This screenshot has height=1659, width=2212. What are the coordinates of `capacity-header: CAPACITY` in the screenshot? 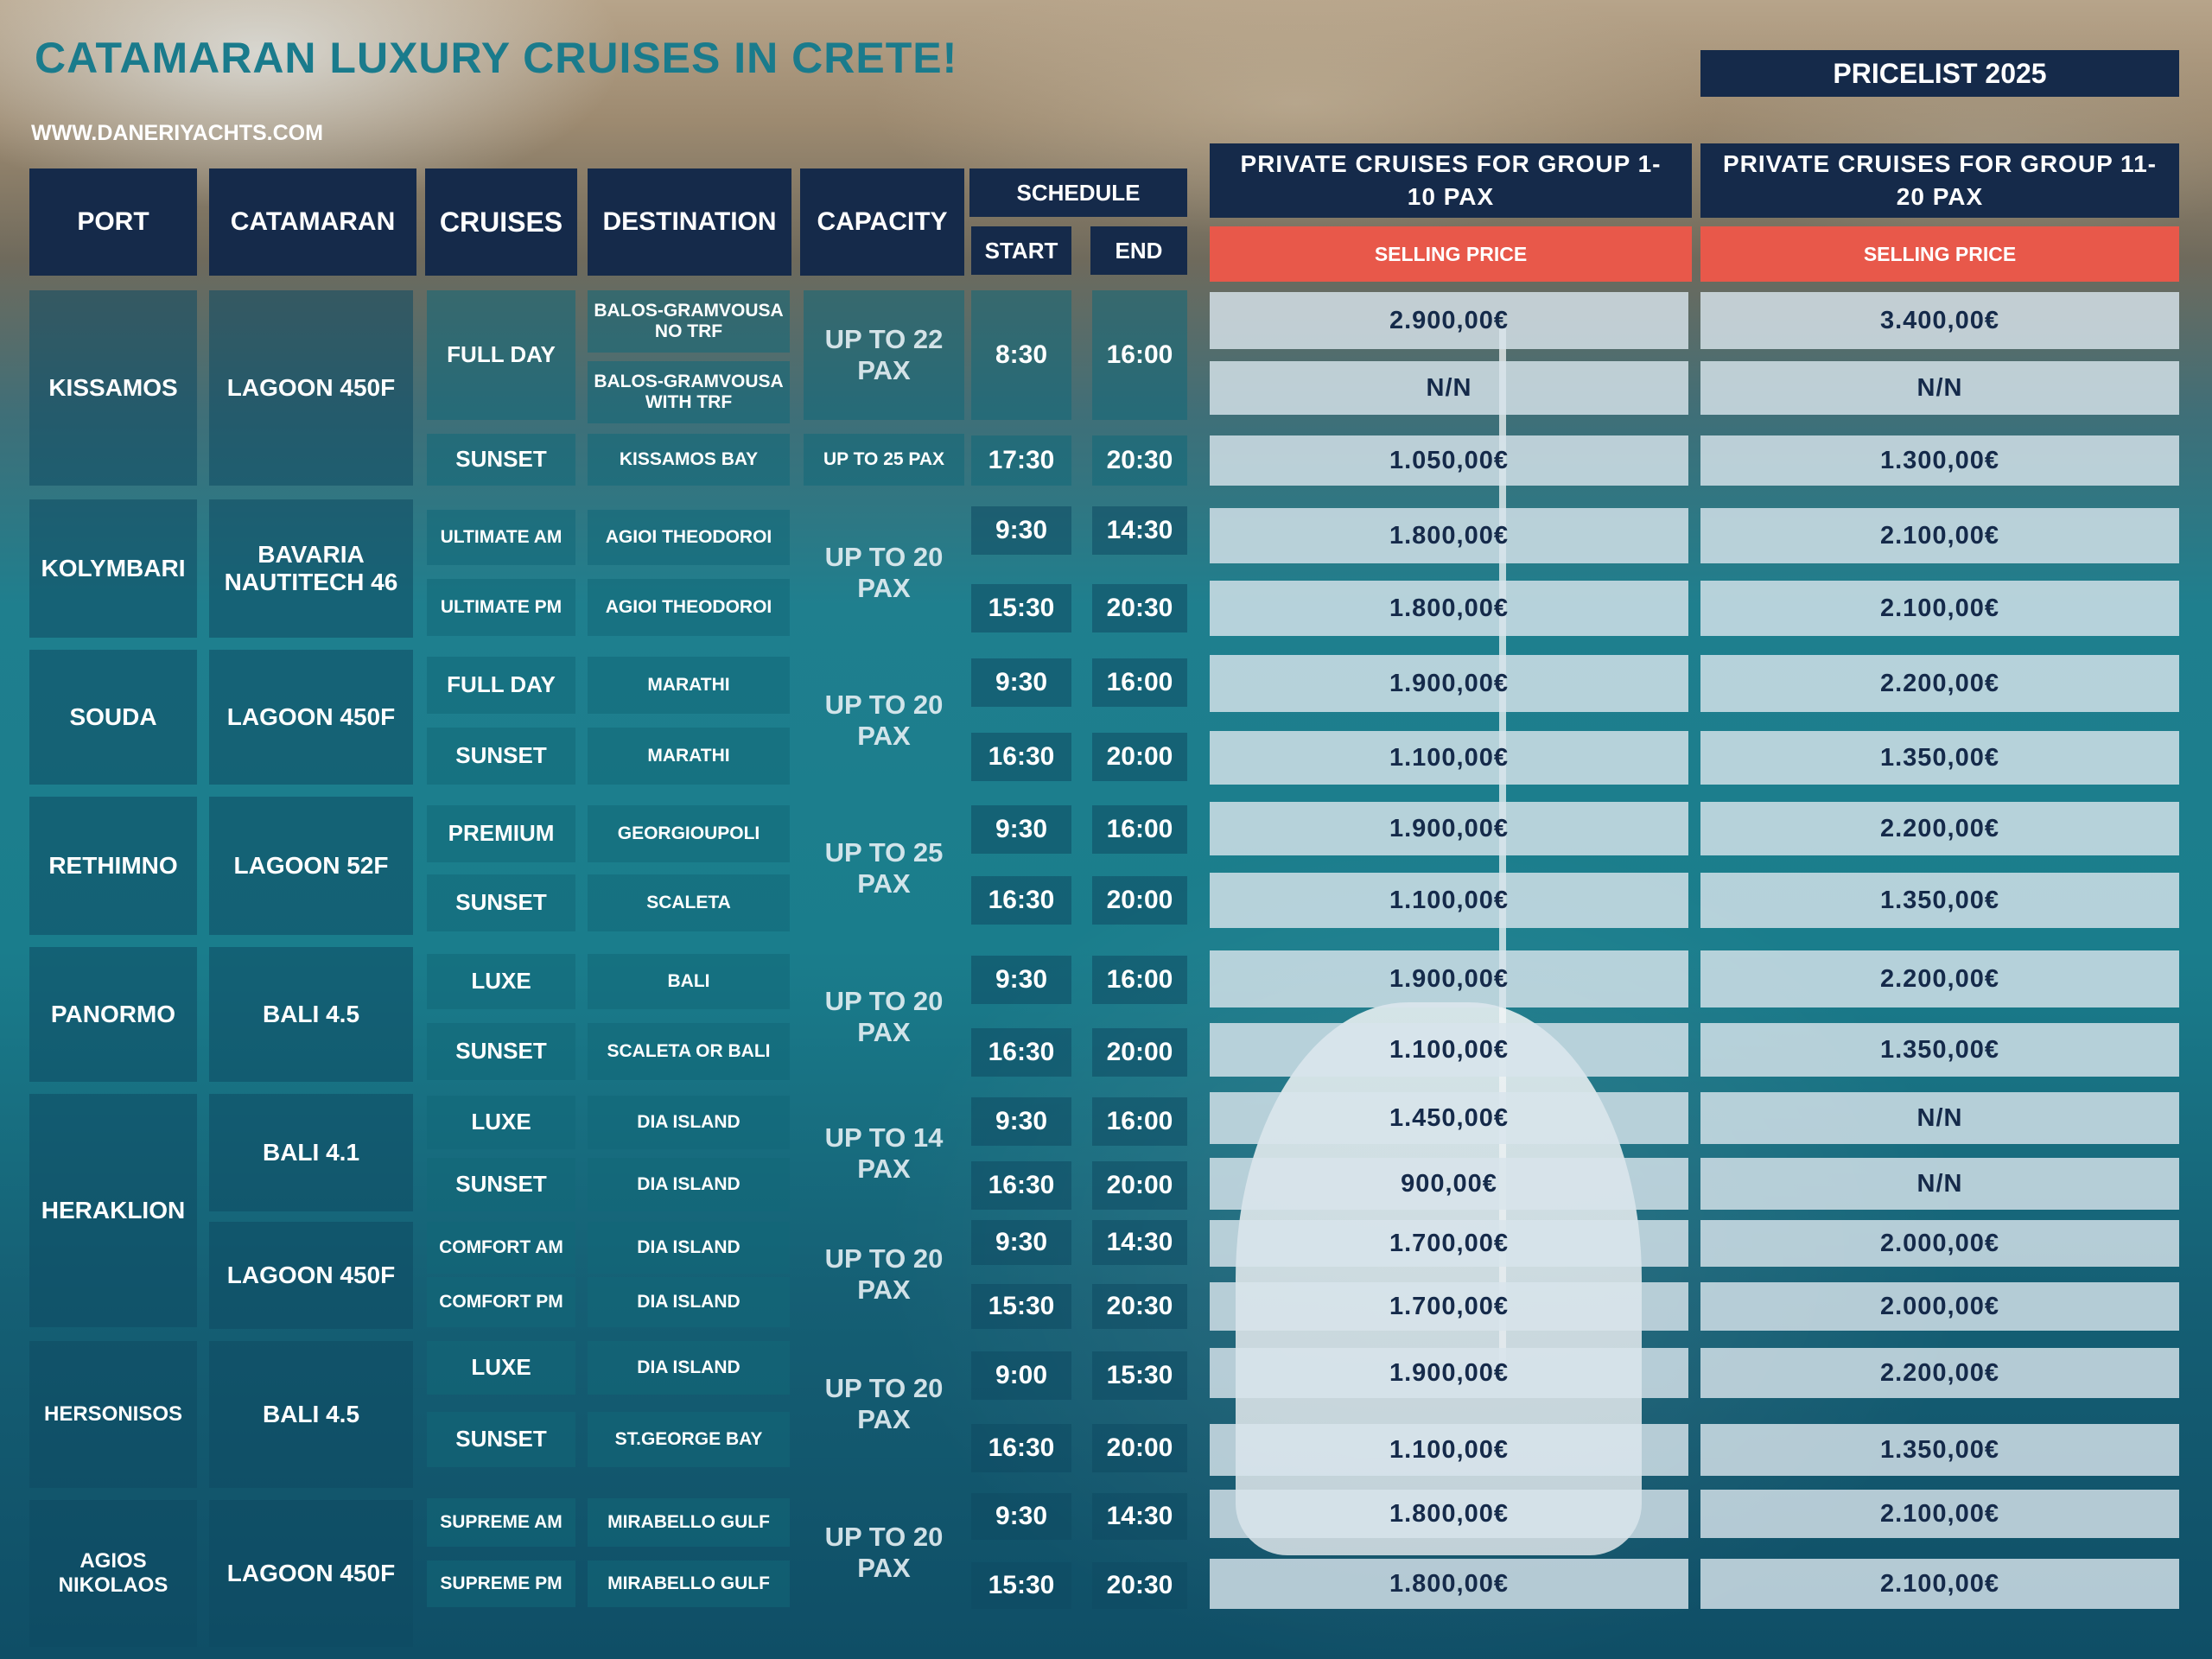 It's located at (882, 222).